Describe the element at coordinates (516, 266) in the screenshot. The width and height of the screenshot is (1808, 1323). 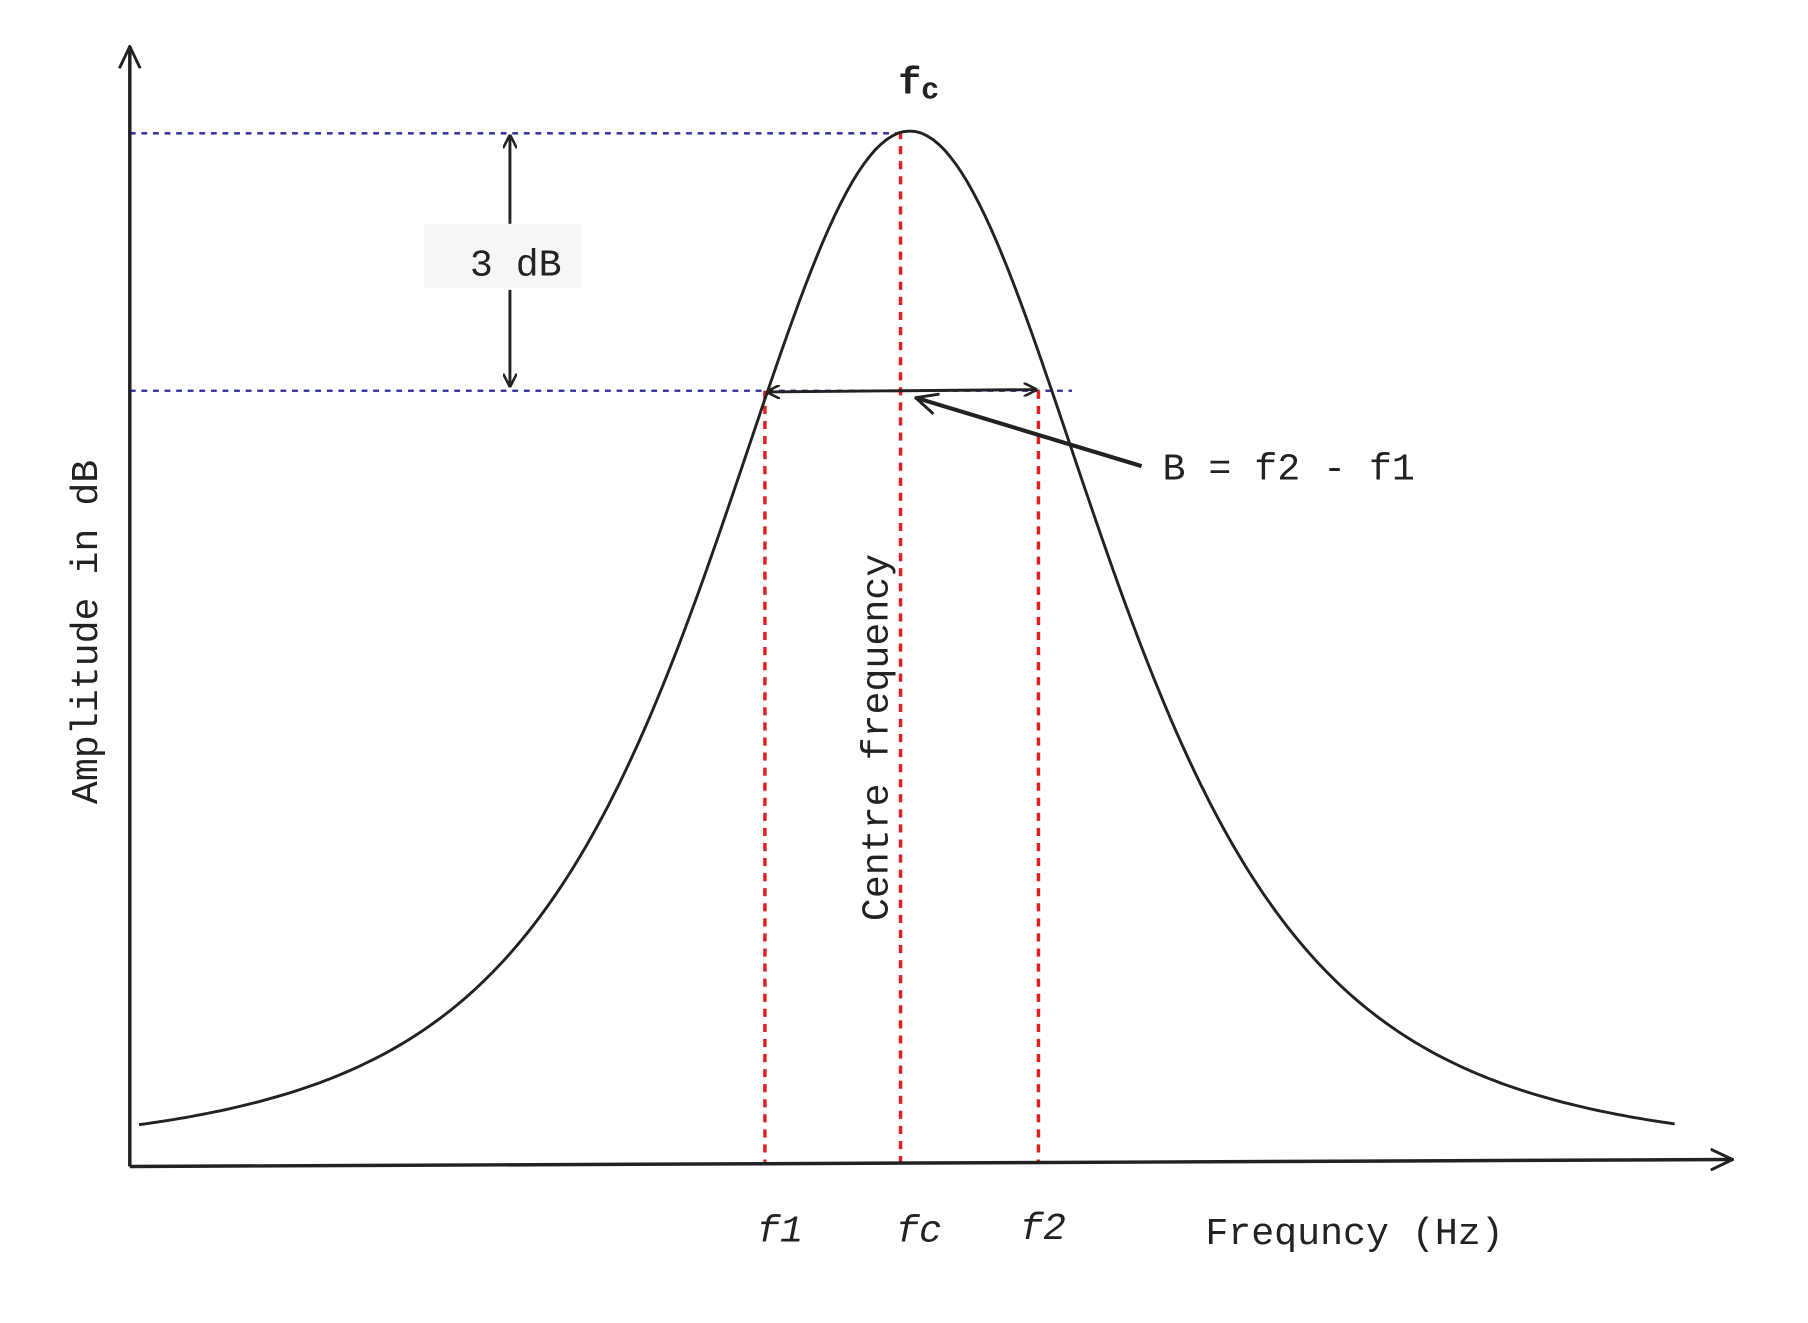
I see `gap-label: 3 dB` at that location.